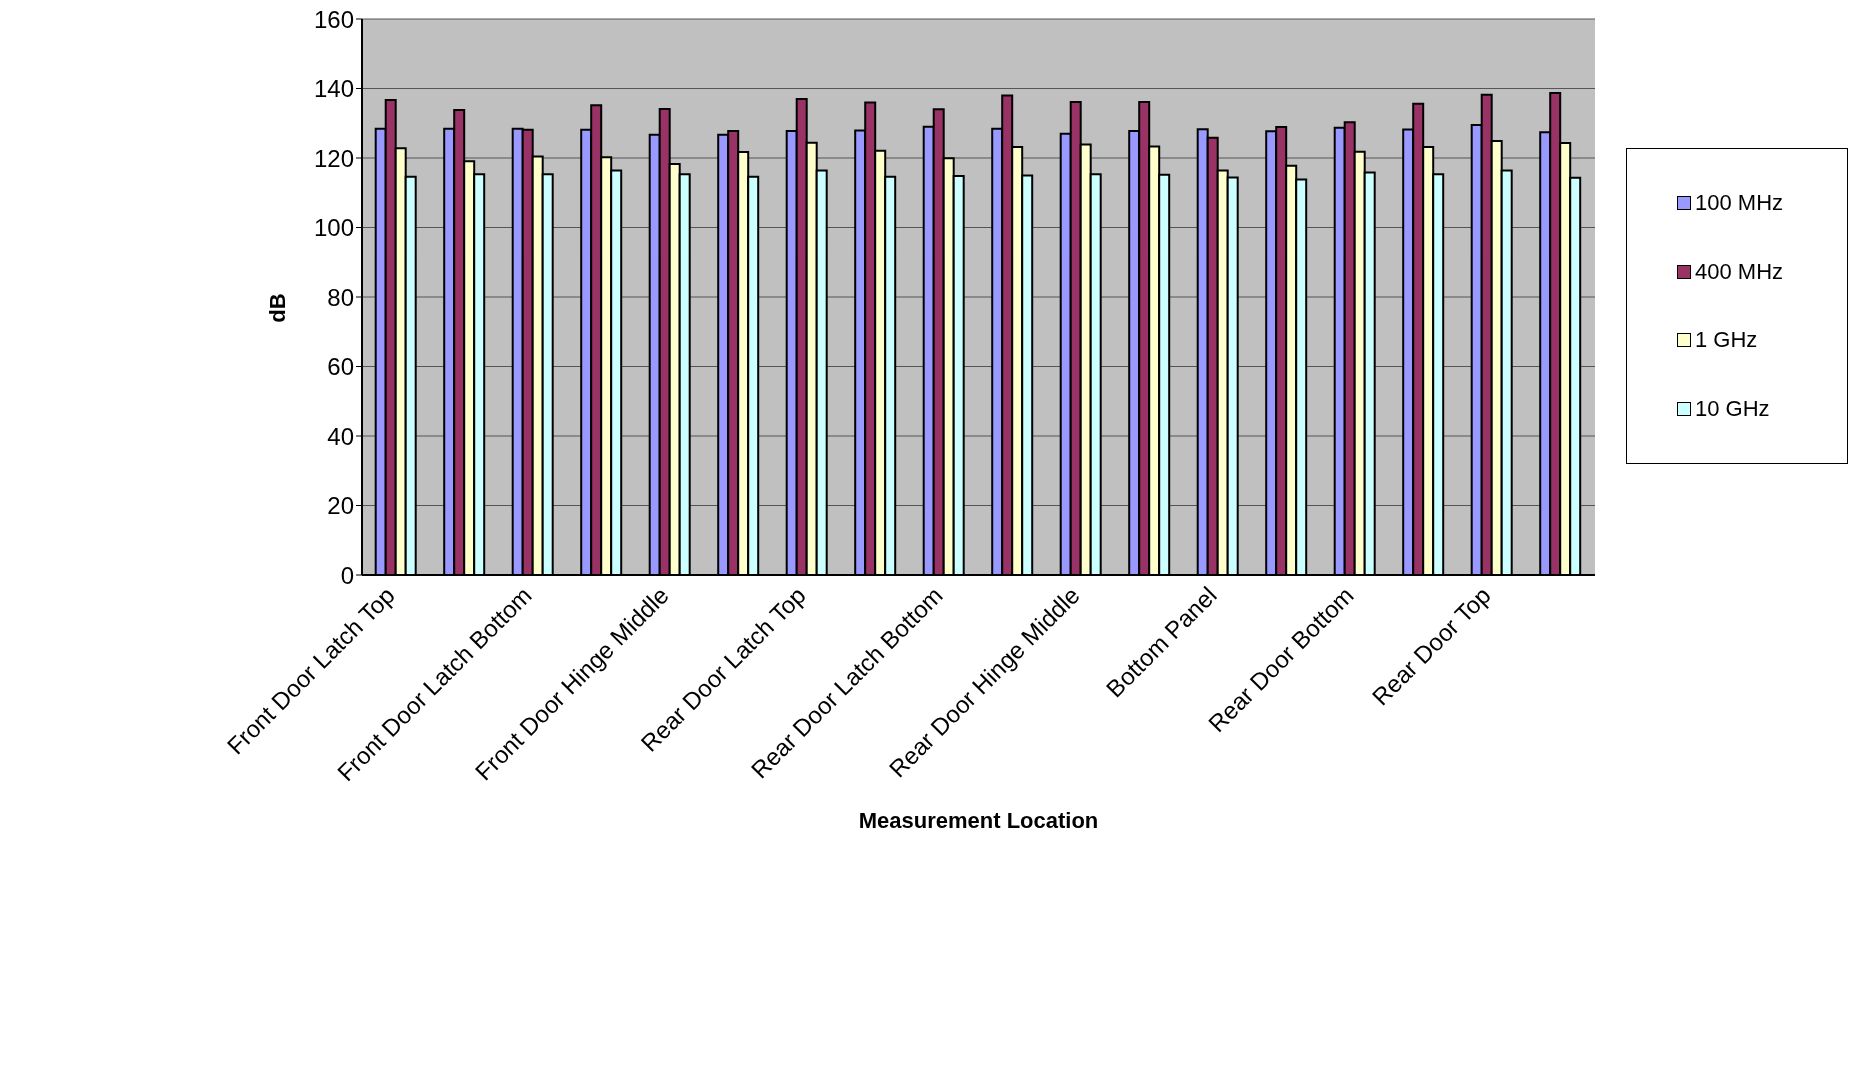 The image size is (1860, 1091). What do you see at coordinates (1726, 340) in the screenshot?
I see `legend-label: 1 GHz` at bounding box center [1726, 340].